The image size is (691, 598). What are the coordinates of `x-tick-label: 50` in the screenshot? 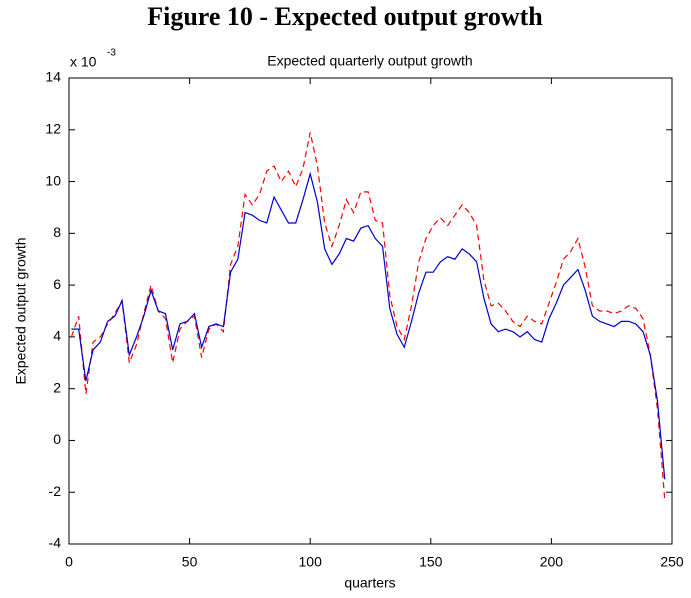 It's located at (190, 562).